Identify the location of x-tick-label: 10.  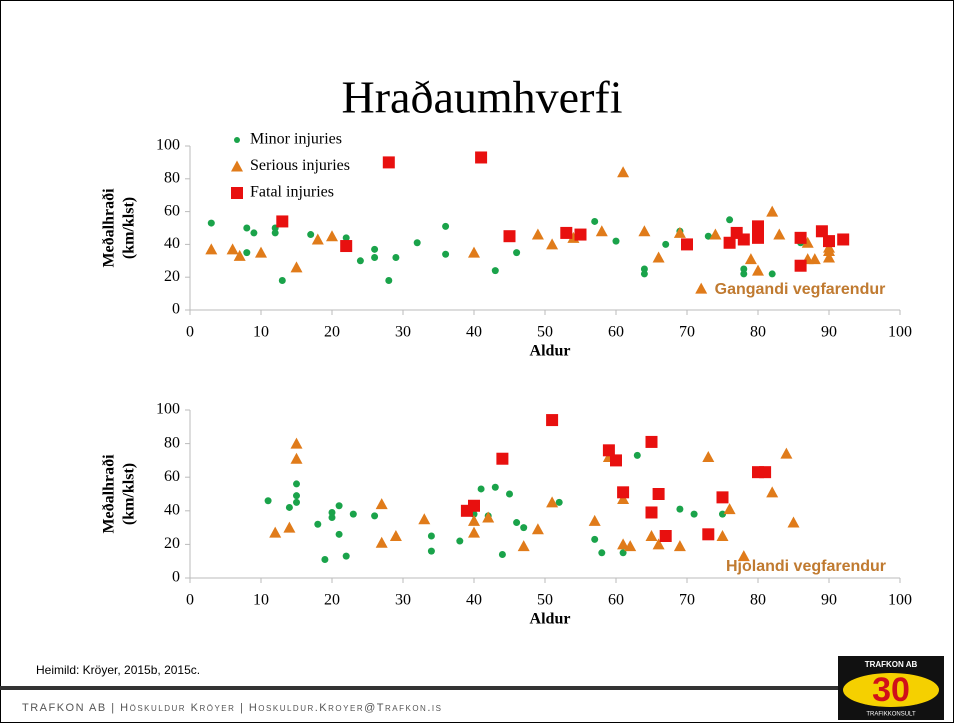
(261, 600).